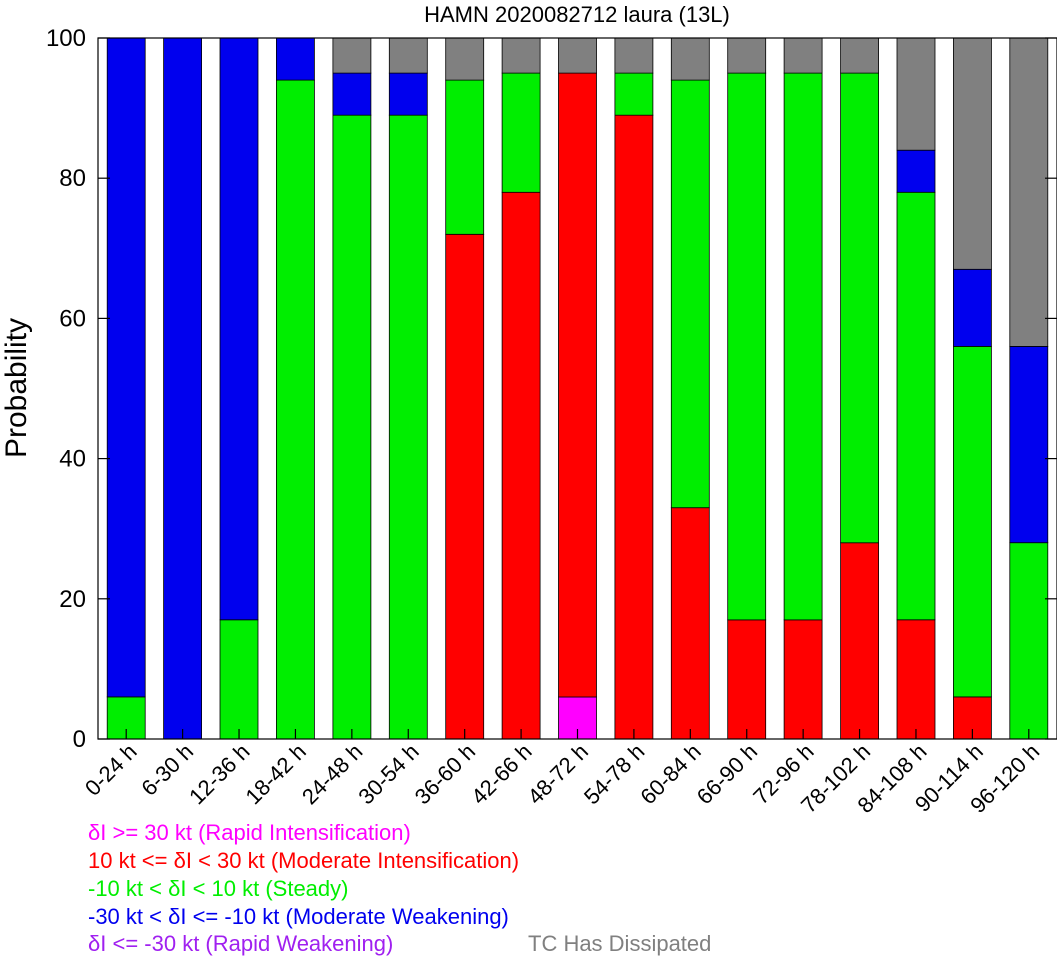 Image resolution: width=1057 pixels, height=960 pixels. Describe the element at coordinates (521, 465) in the screenshot. I see `bar-segment-mi-42-66h` at that location.